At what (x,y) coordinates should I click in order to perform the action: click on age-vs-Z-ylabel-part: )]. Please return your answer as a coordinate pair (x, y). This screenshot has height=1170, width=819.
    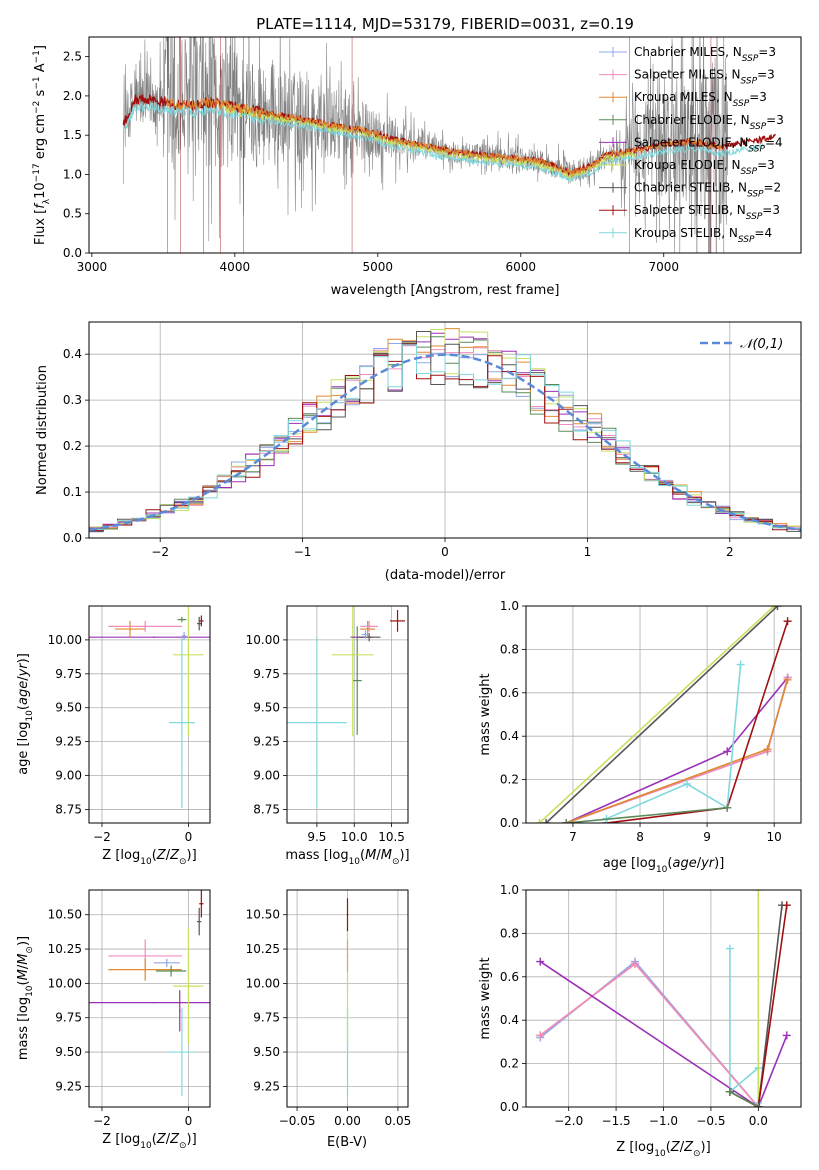
    Looking at the image, I should click on (23, 658).